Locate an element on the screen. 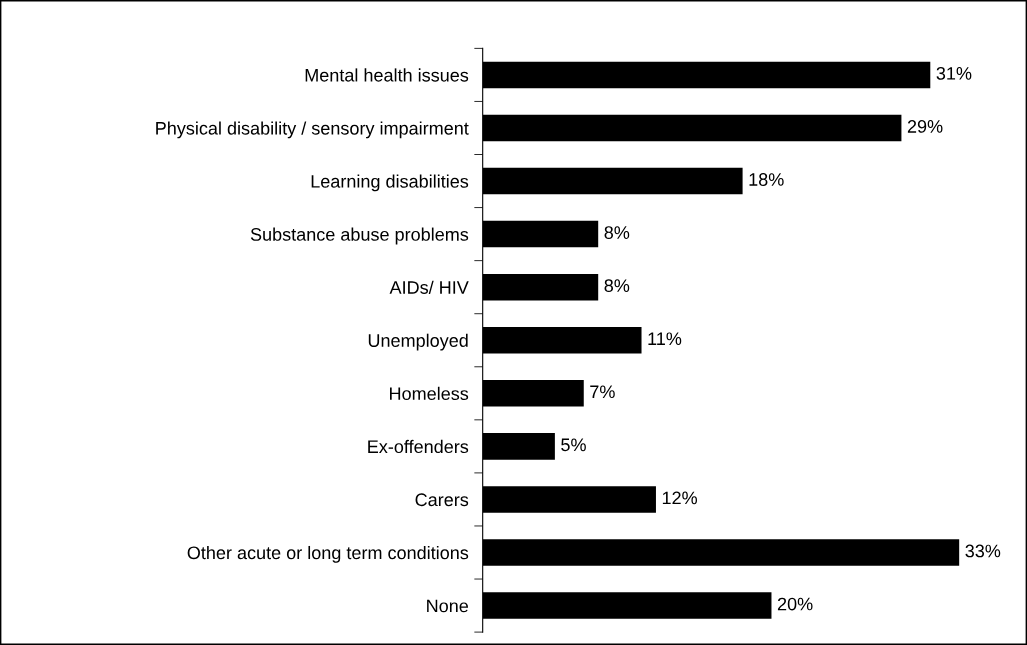 The width and height of the screenshot is (1027, 645). y-tick-label: Mental health issues is located at coordinates (387, 75).